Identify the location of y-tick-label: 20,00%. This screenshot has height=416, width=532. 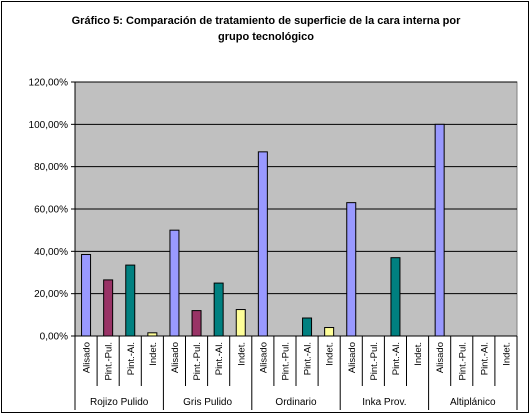
(51, 294).